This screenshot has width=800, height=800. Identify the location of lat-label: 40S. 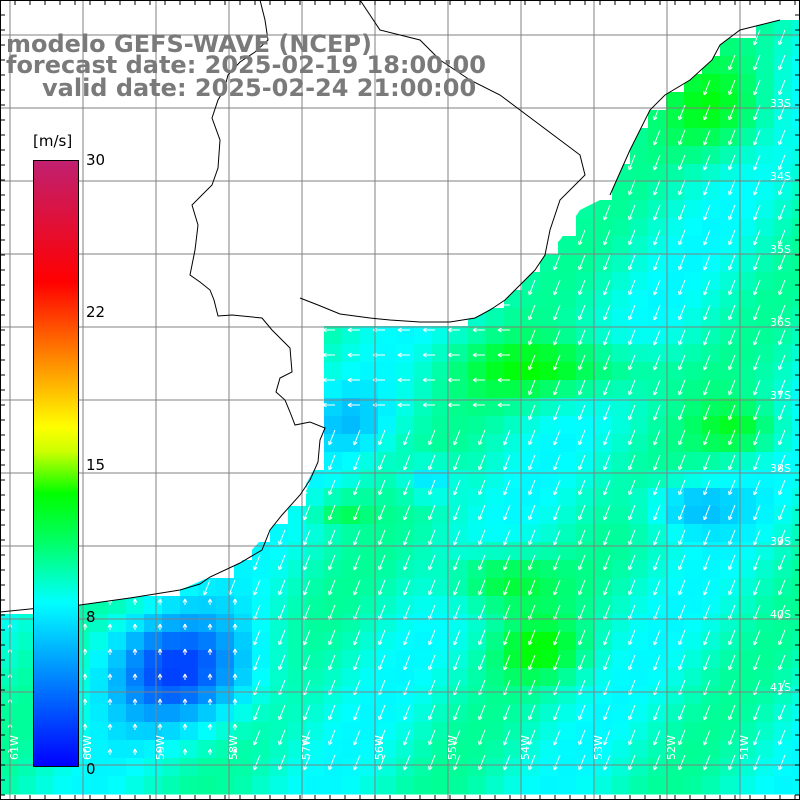
(780, 614).